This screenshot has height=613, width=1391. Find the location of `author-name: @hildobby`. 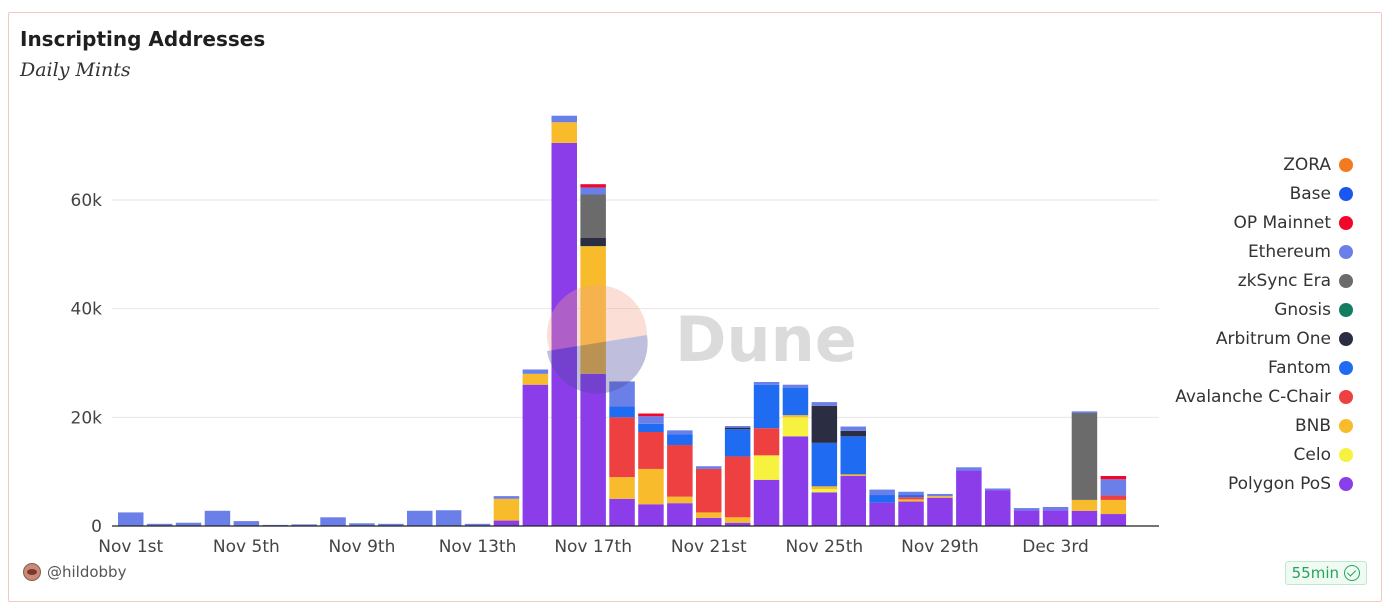

author-name: @hildobby is located at coordinates (87, 572).